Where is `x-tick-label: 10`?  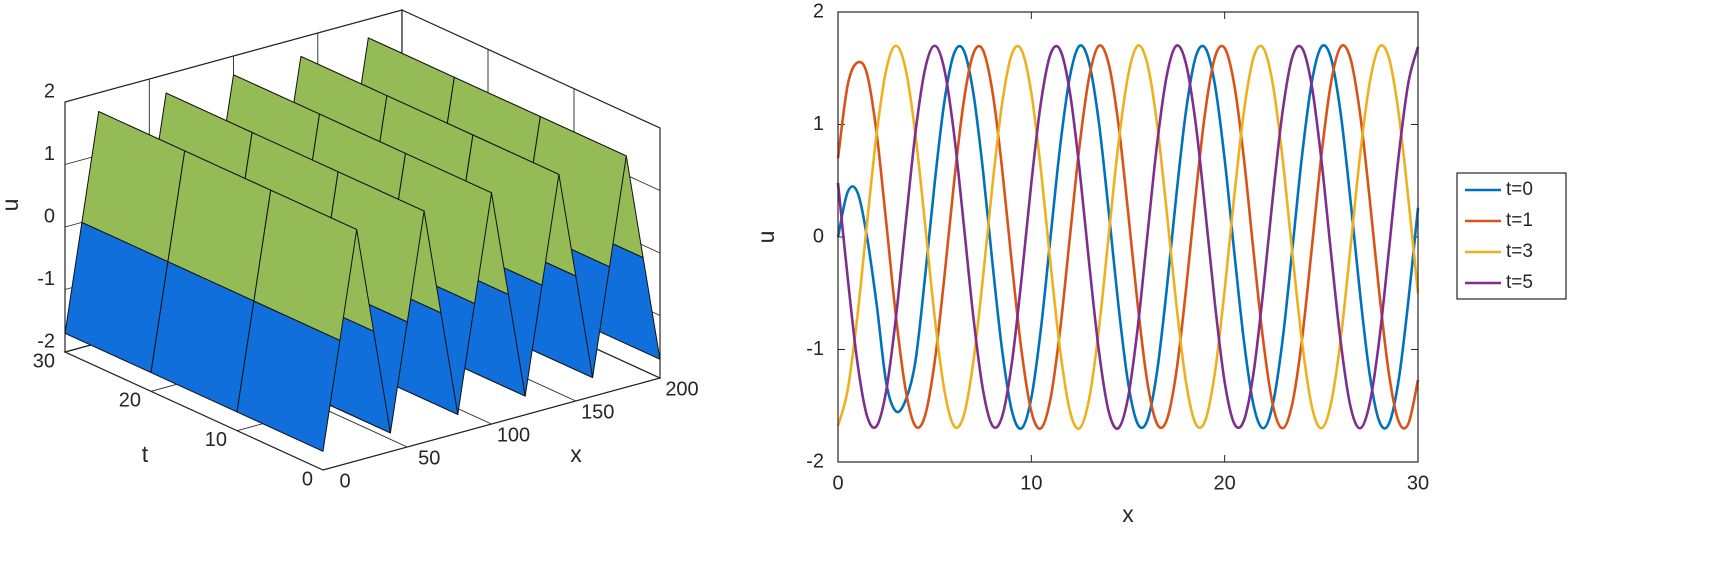 x-tick-label: 10 is located at coordinates (1031, 483).